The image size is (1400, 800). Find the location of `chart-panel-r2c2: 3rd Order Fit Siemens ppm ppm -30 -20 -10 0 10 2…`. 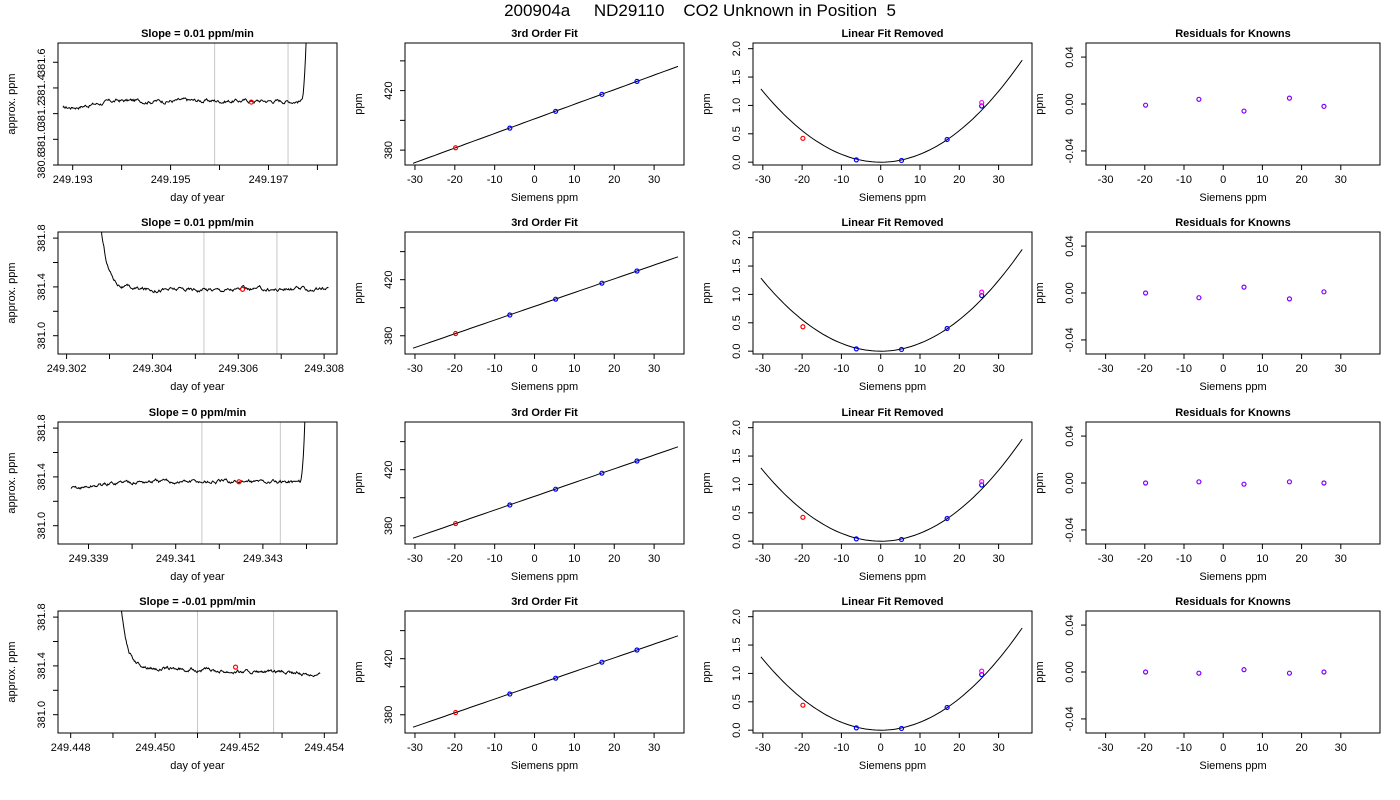

chart-panel-r2c2: 3rd Order Fit Siemens ppm ppm -30 -20 -10 0 10 2… is located at coordinates (519, 305).